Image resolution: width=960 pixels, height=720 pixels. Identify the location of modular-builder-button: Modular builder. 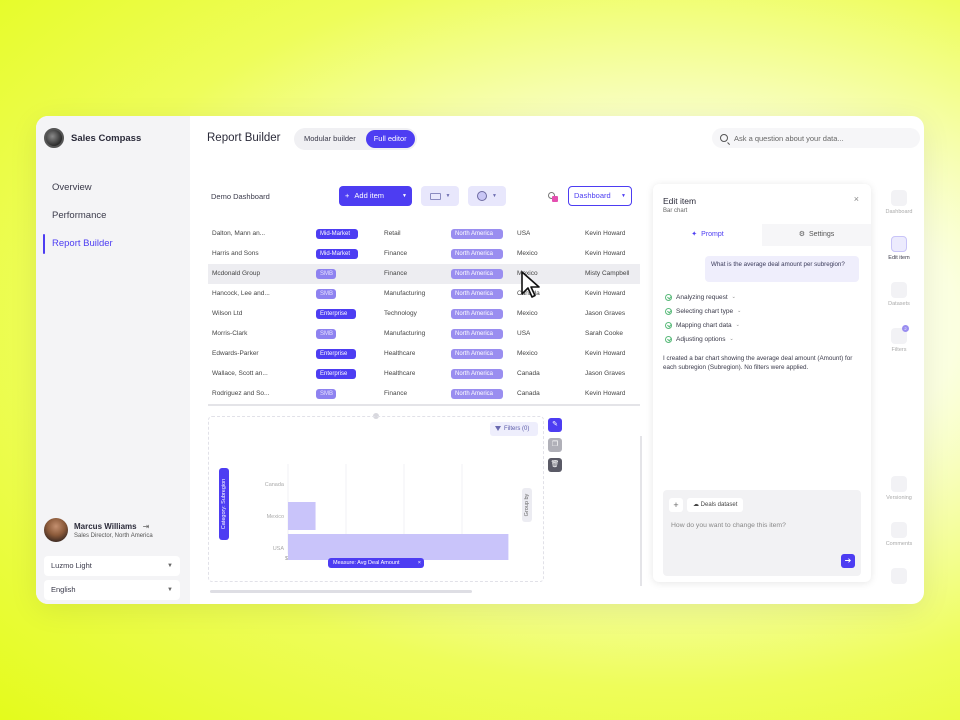
(330, 138).